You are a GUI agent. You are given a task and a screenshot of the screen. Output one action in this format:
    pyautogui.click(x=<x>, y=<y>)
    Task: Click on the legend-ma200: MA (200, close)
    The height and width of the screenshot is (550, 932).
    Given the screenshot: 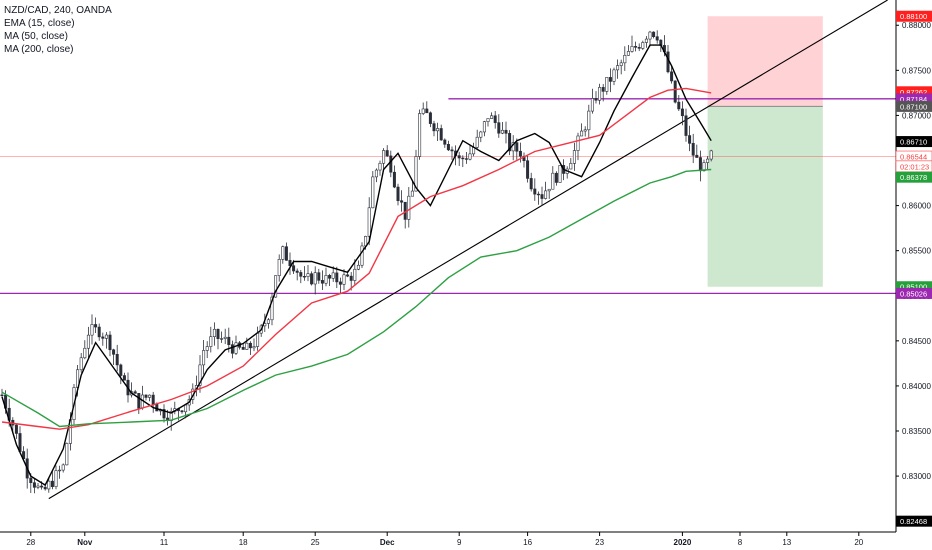 What is the action you would take?
    pyautogui.click(x=39, y=49)
    